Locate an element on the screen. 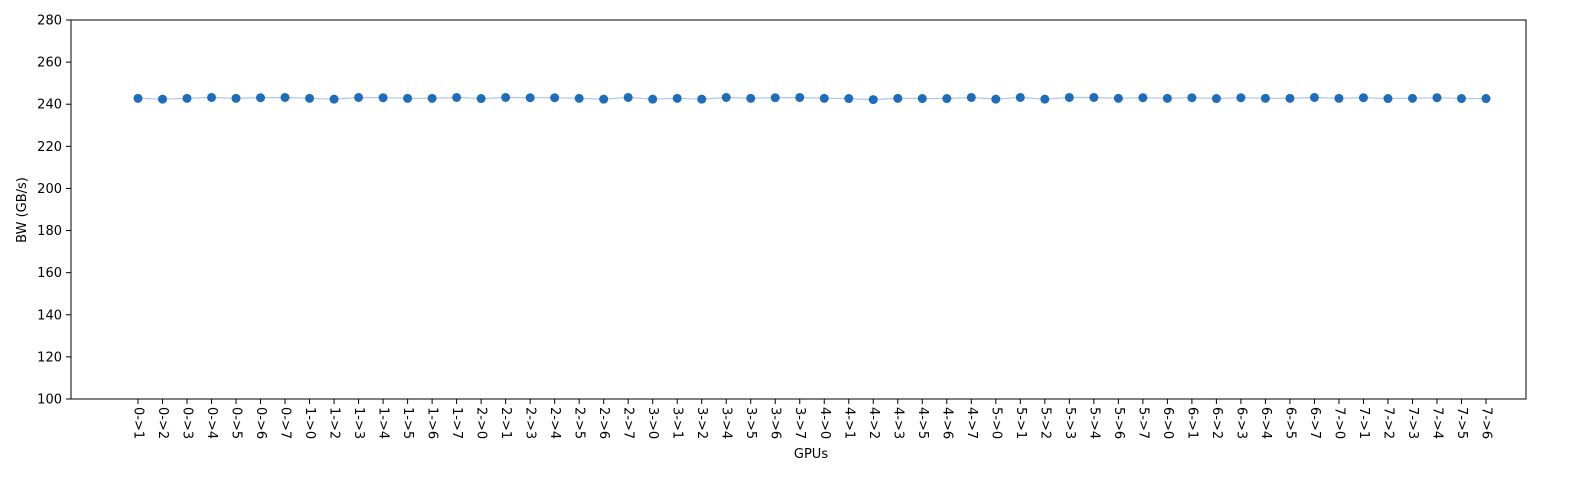 This screenshot has height=480, width=1580. x-tick-label: 7->3 is located at coordinates (1412, 423).